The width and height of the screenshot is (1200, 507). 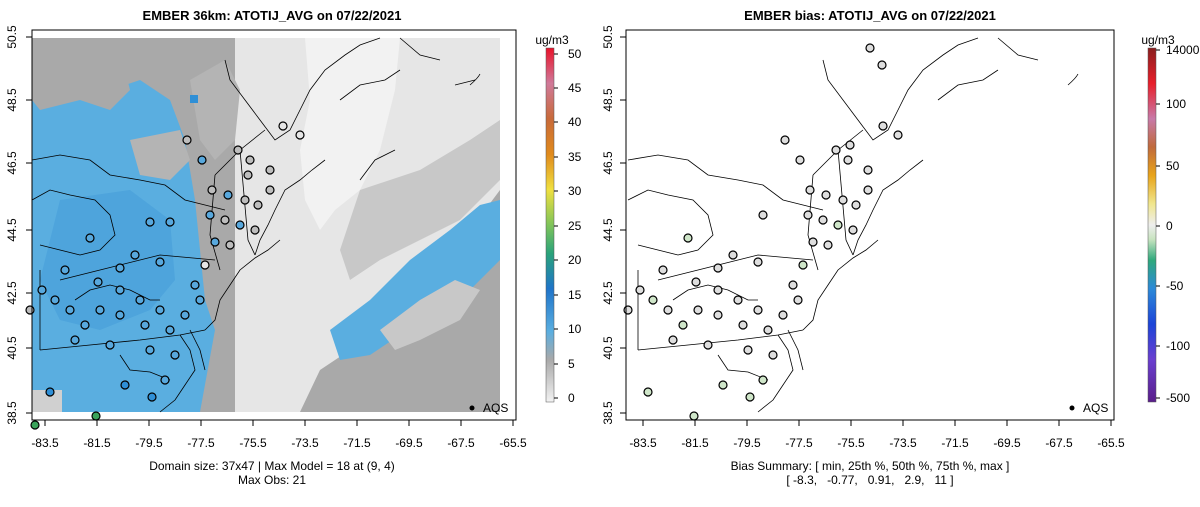 What do you see at coordinates (575, 260) in the screenshot?
I see `left-colorbar-tick: 20` at bounding box center [575, 260].